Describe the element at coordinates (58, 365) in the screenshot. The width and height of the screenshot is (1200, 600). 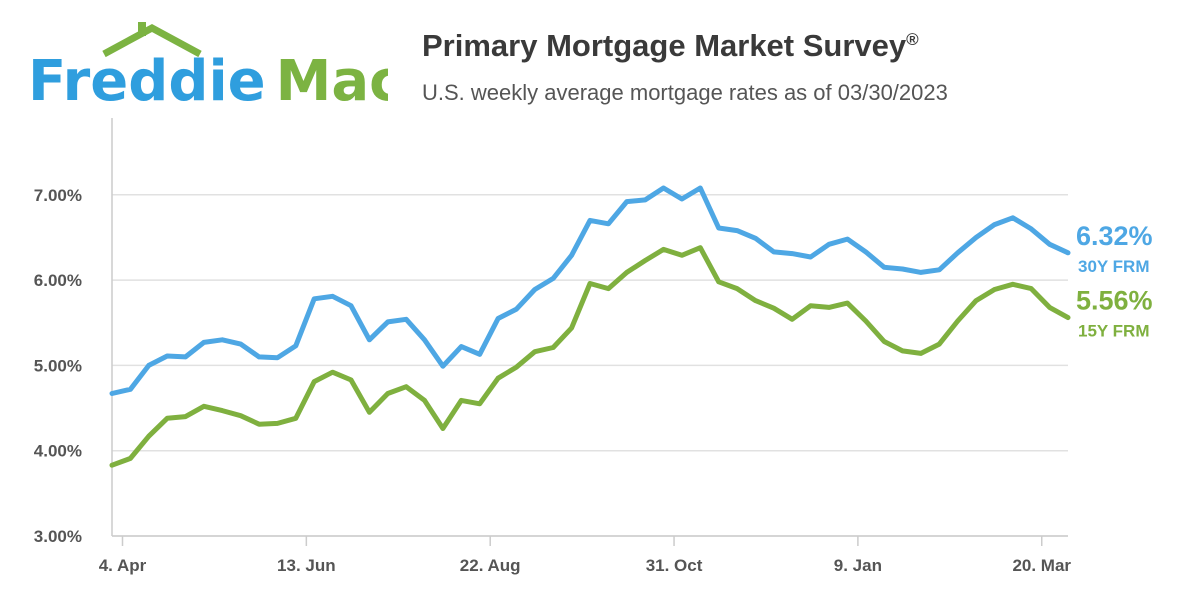
I see `y-tick-label: 5.00%` at that location.